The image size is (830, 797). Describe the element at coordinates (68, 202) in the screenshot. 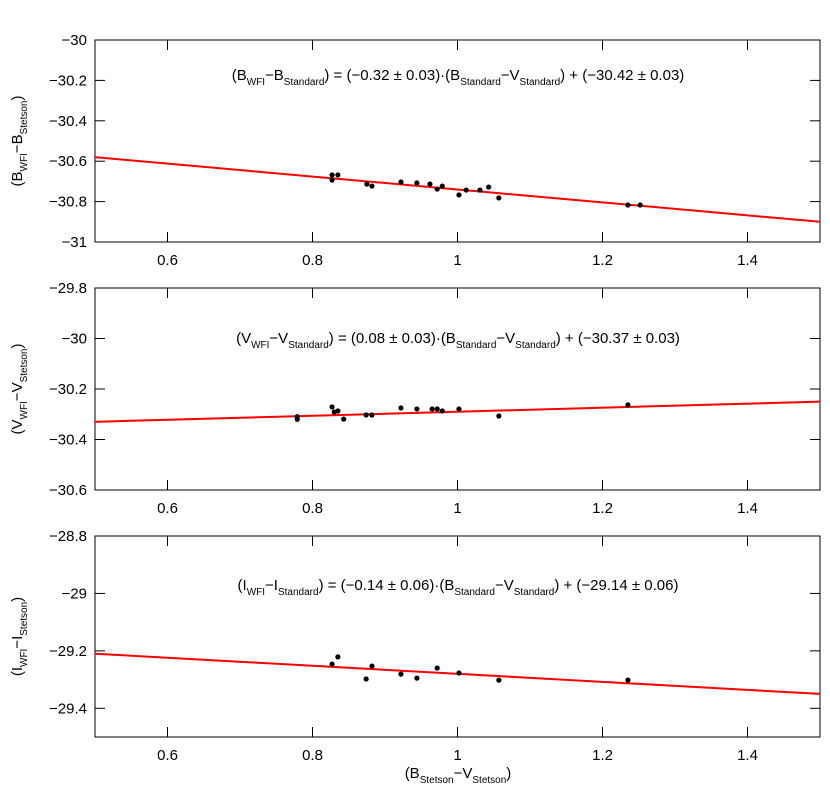

I see `y-tick-label: −30.8` at that location.